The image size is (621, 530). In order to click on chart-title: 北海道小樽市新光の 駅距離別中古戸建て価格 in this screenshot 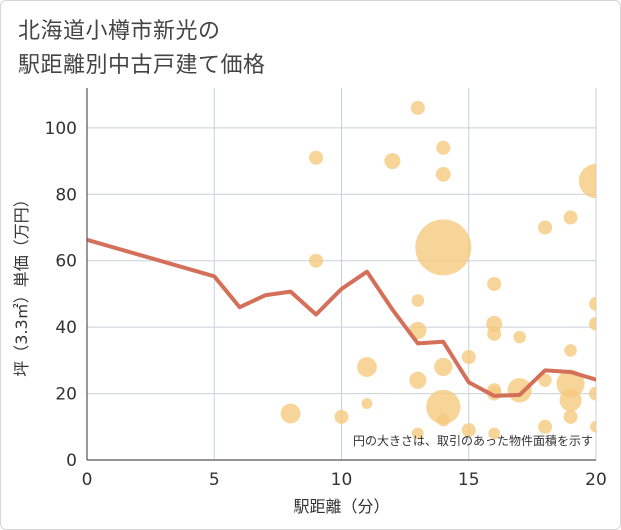, I will do `click(142, 49)`.